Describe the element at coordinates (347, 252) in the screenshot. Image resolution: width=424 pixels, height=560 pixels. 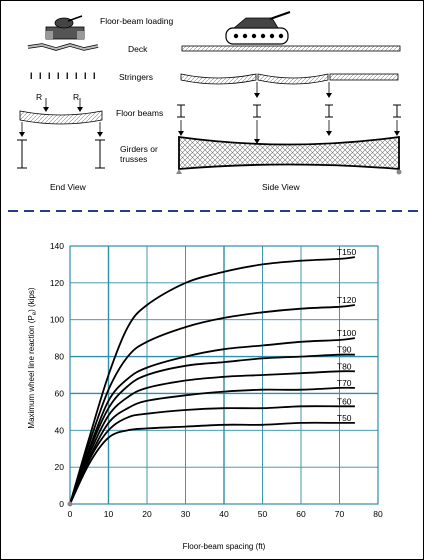
I see `series-label-t150: T150` at that location.